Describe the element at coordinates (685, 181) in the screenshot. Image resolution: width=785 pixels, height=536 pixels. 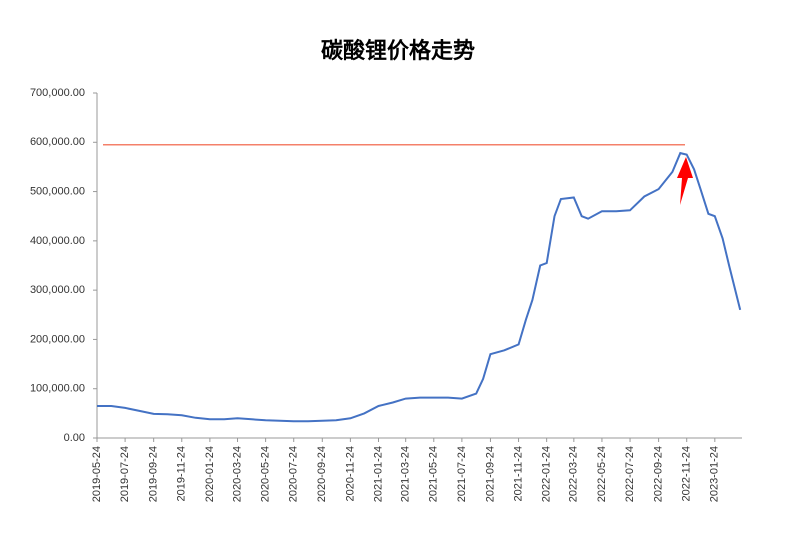
I see `arrow` at that location.